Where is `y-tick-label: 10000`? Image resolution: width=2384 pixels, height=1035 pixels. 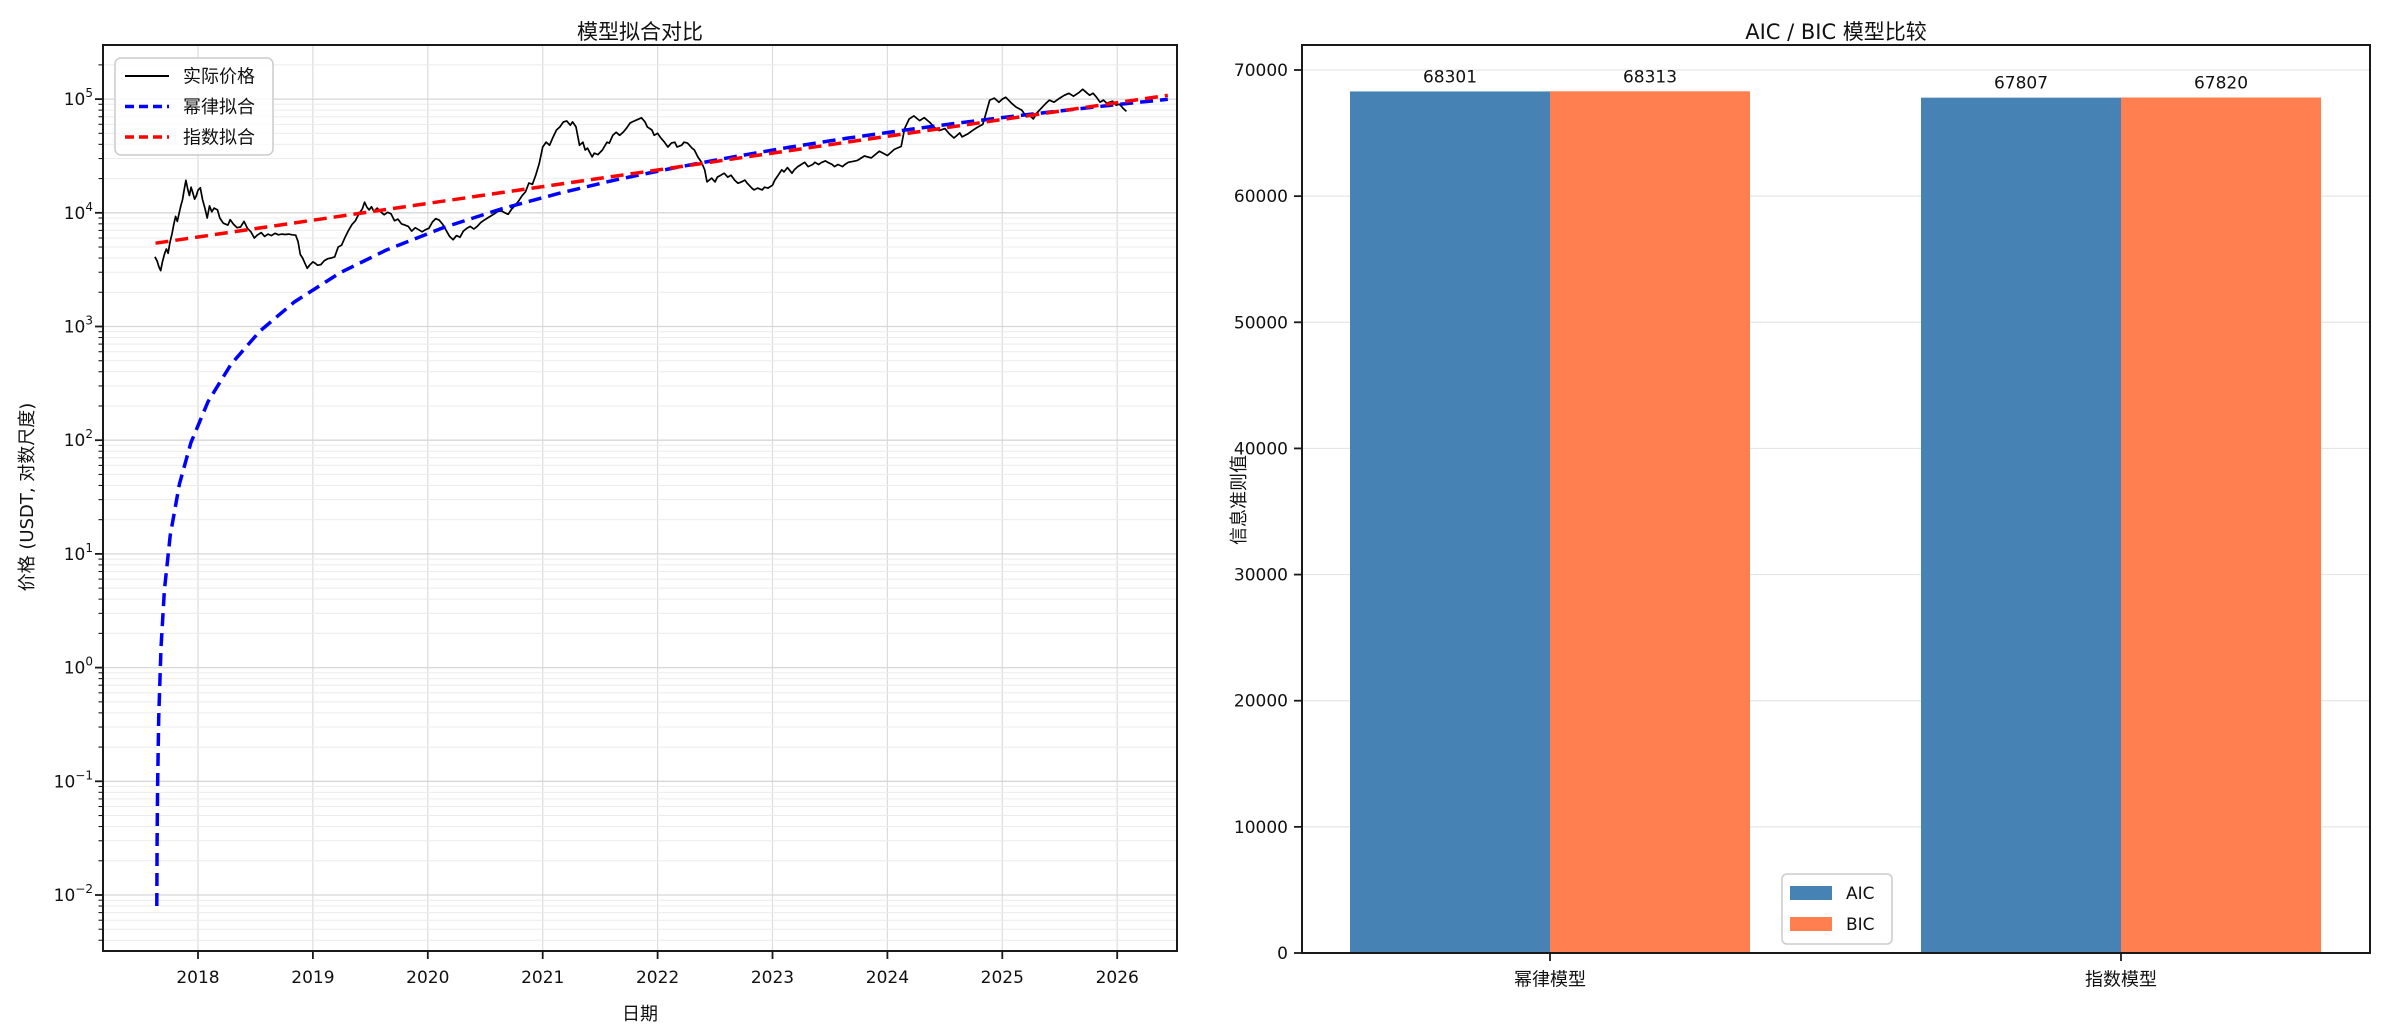
y-tick-label: 10000 is located at coordinates (1261, 828).